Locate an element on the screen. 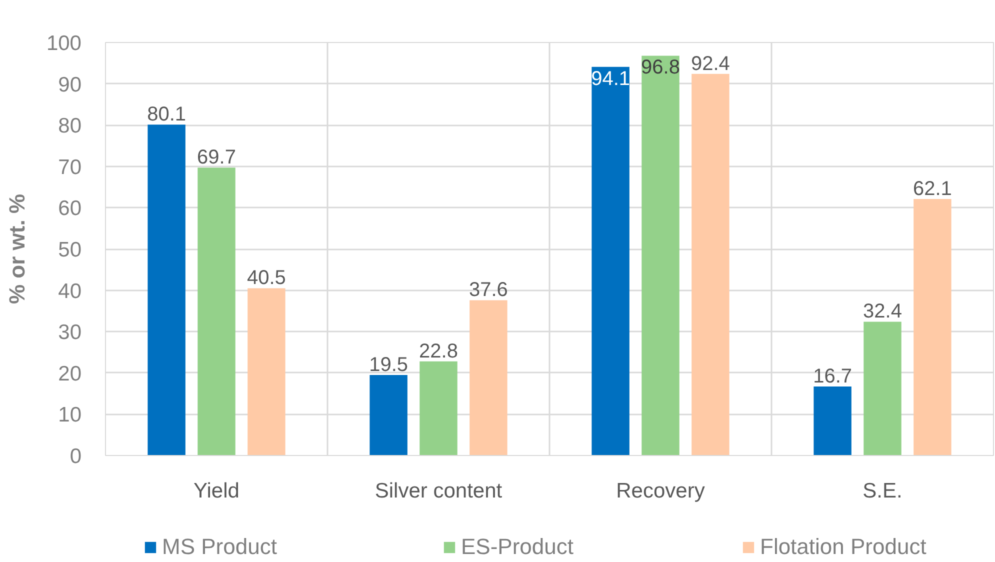 The width and height of the screenshot is (995, 562). y-tick-label: 70 is located at coordinates (70, 167).